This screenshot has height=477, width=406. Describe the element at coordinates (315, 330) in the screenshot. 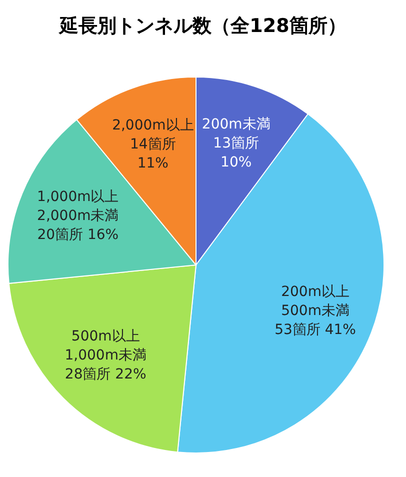

I see `data-label: 53箇所 41%` at that location.